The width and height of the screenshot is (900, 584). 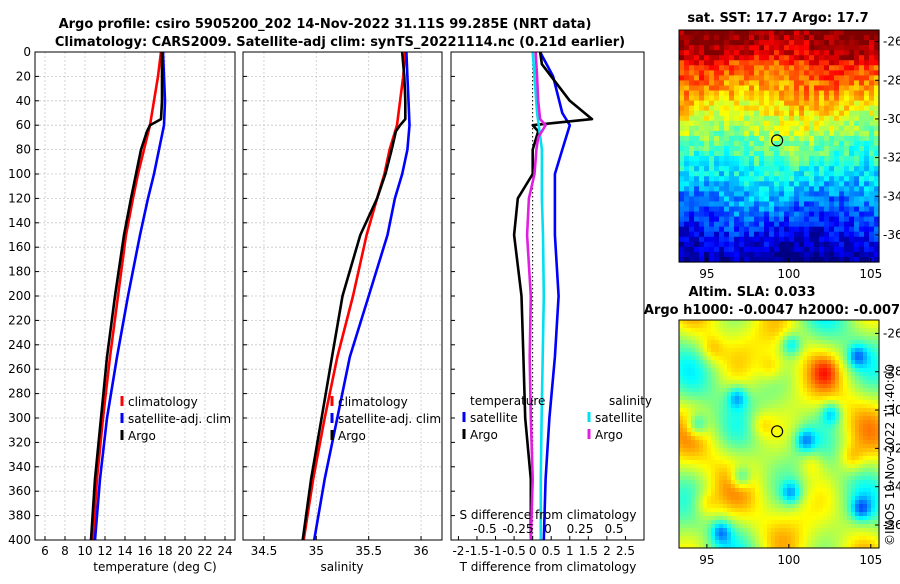 I want to click on y-tick-label: 260, so click(x=19, y=369).